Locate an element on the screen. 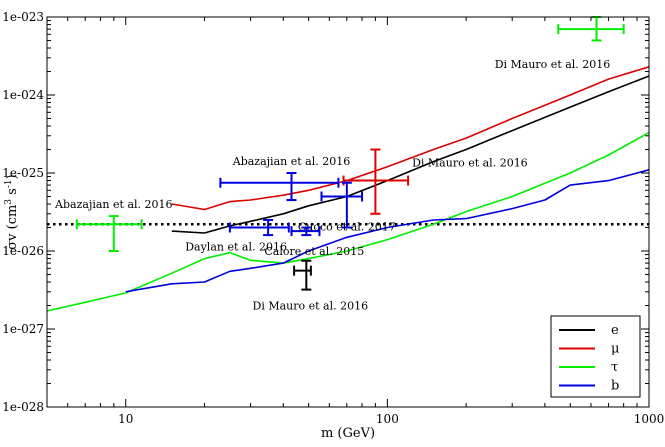  y-axis-label: σv (cm3 s-1) is located at coordinates (12, 211).